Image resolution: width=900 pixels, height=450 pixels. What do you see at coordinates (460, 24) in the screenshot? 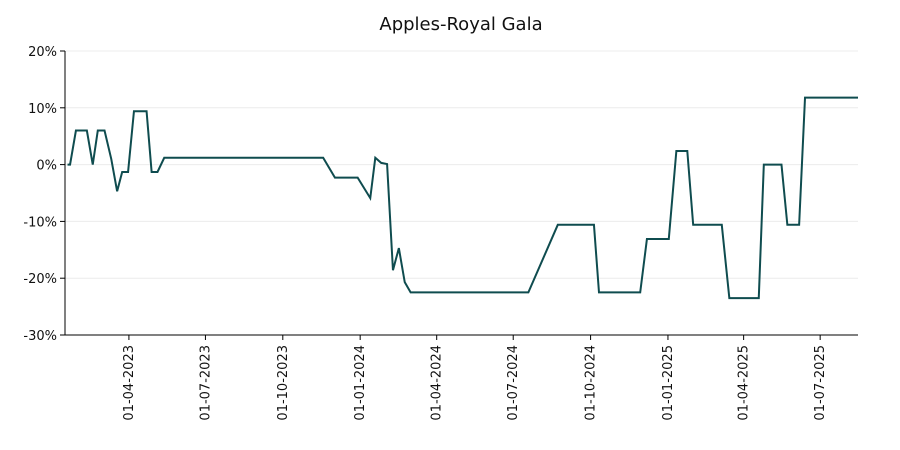
I see `chart-title: Apples-Royal Gala` at bounding box center [460, 24].